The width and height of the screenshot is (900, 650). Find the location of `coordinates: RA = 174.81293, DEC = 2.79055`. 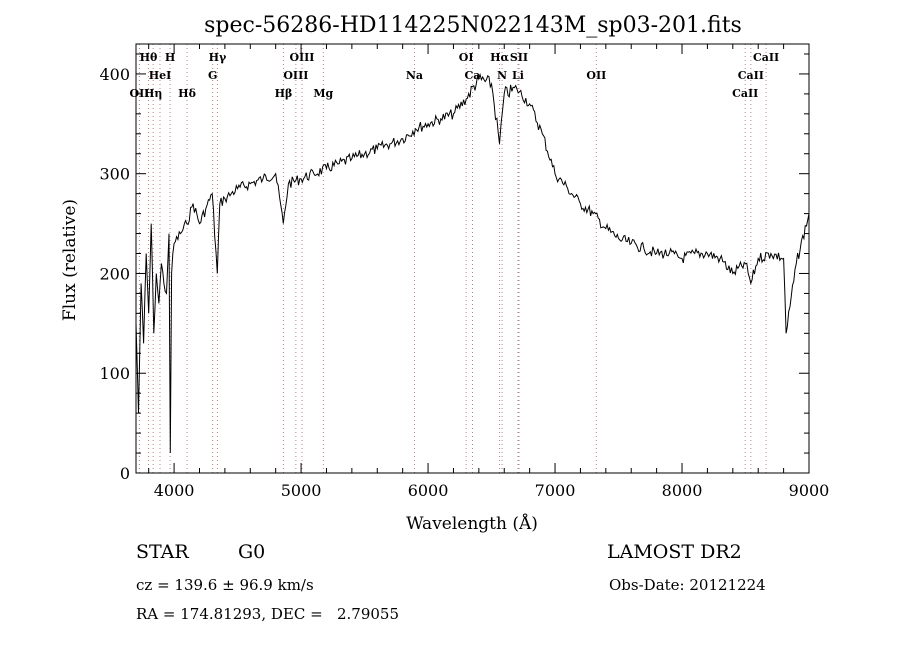

coordinates: RA = 174.81293, DEC = 2.79055 is located at coordinates (268, 614).